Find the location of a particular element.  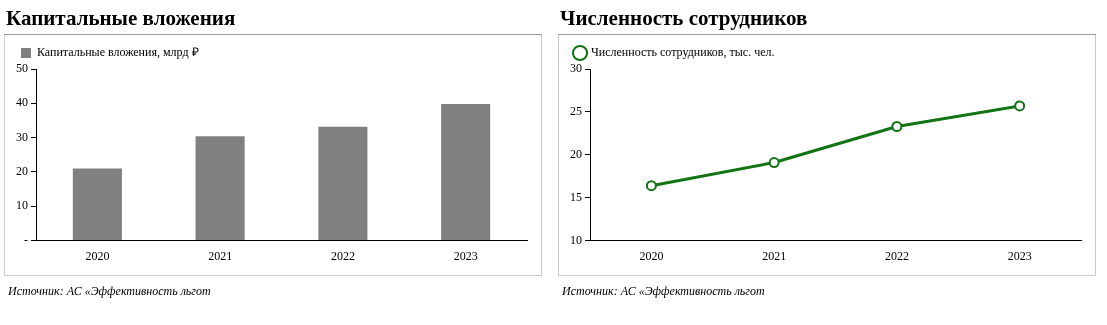

y-tick-label: - is located at coordinates (26, 239).